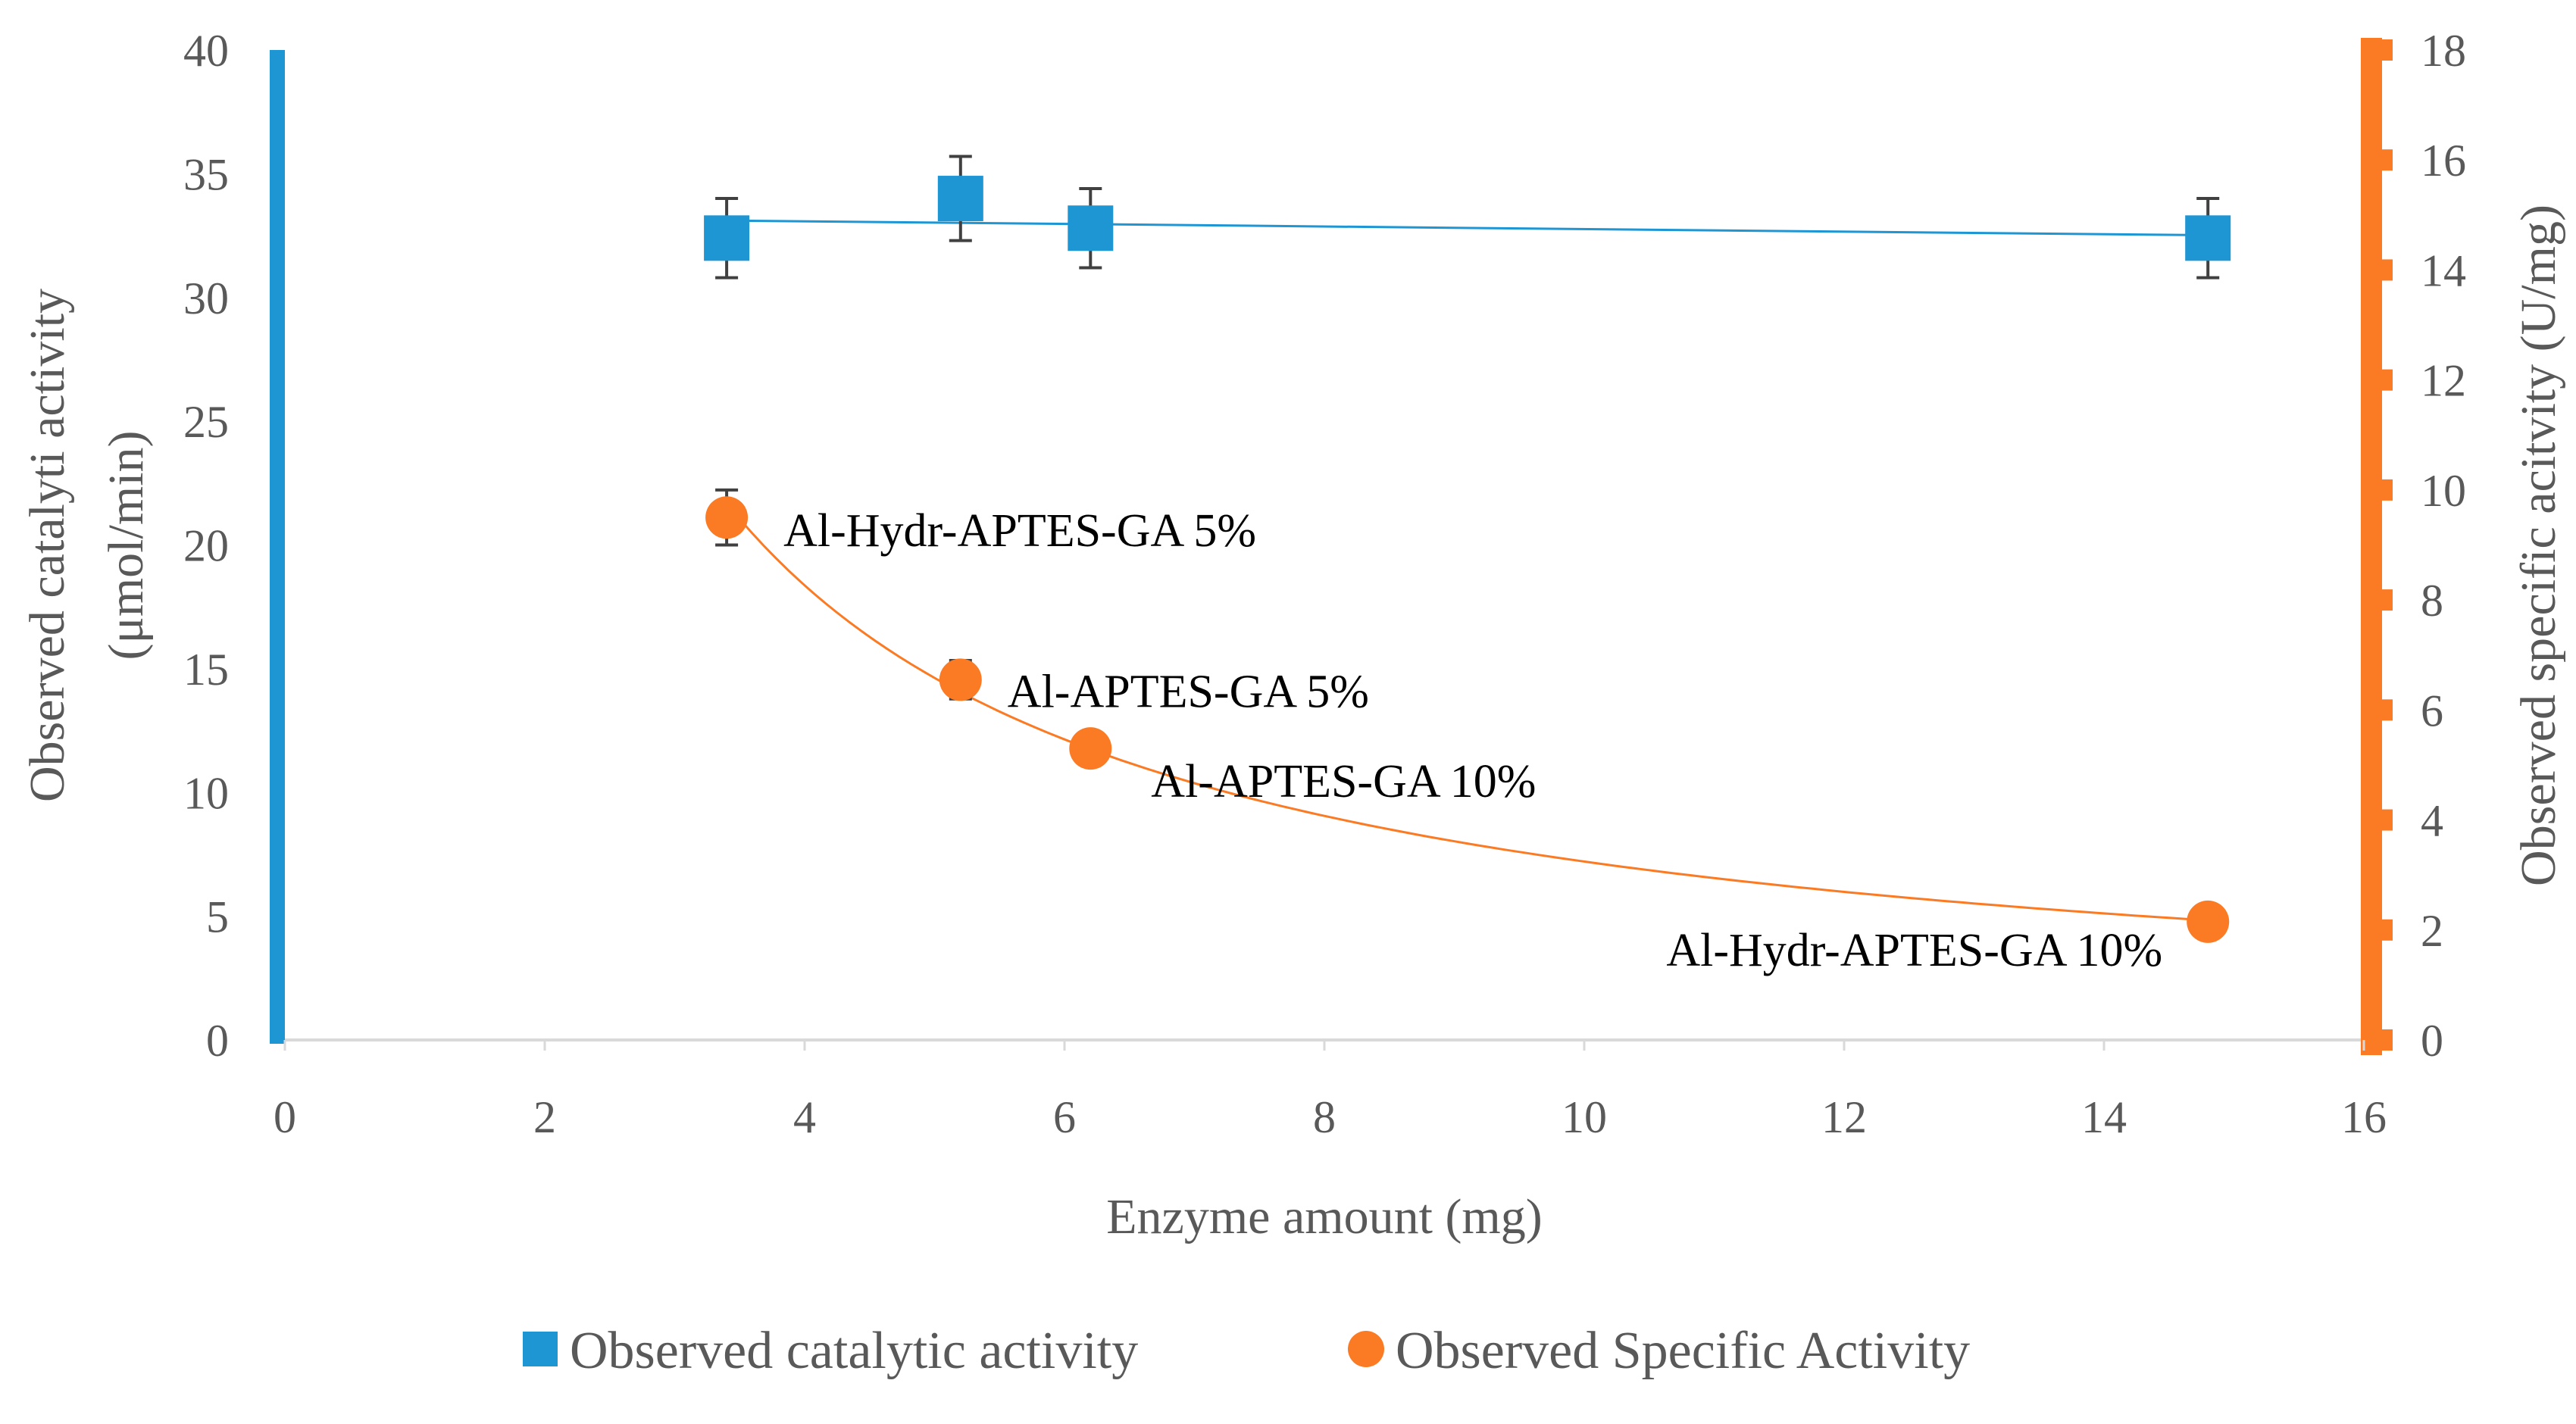 The width and height of the screenshot is (2576, 1424). Describe the element at coordinates (2443, 491) in the screenshot. I see `y-right-tick-label: 10` at that location.